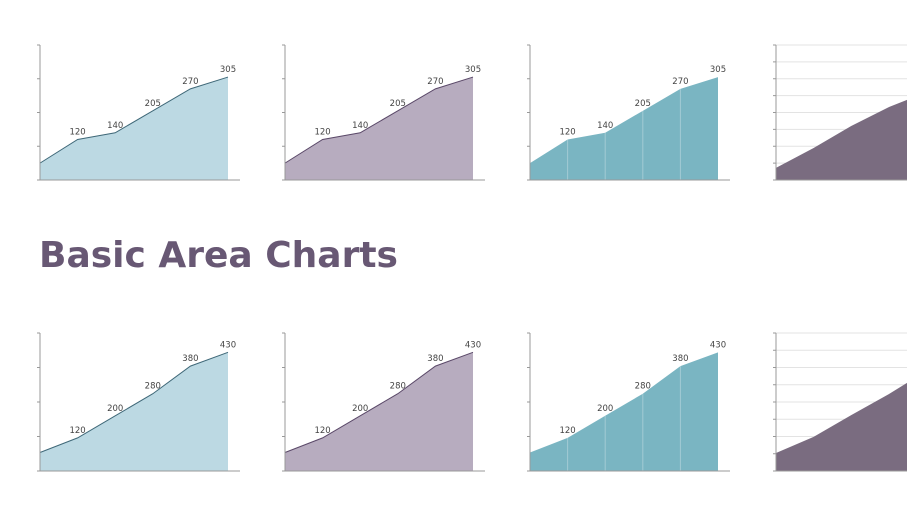  What do you see at coordinates (218, 255) in the screenshot?
I see `heading: Basic Area Charts` at bounding box center [218, 255].